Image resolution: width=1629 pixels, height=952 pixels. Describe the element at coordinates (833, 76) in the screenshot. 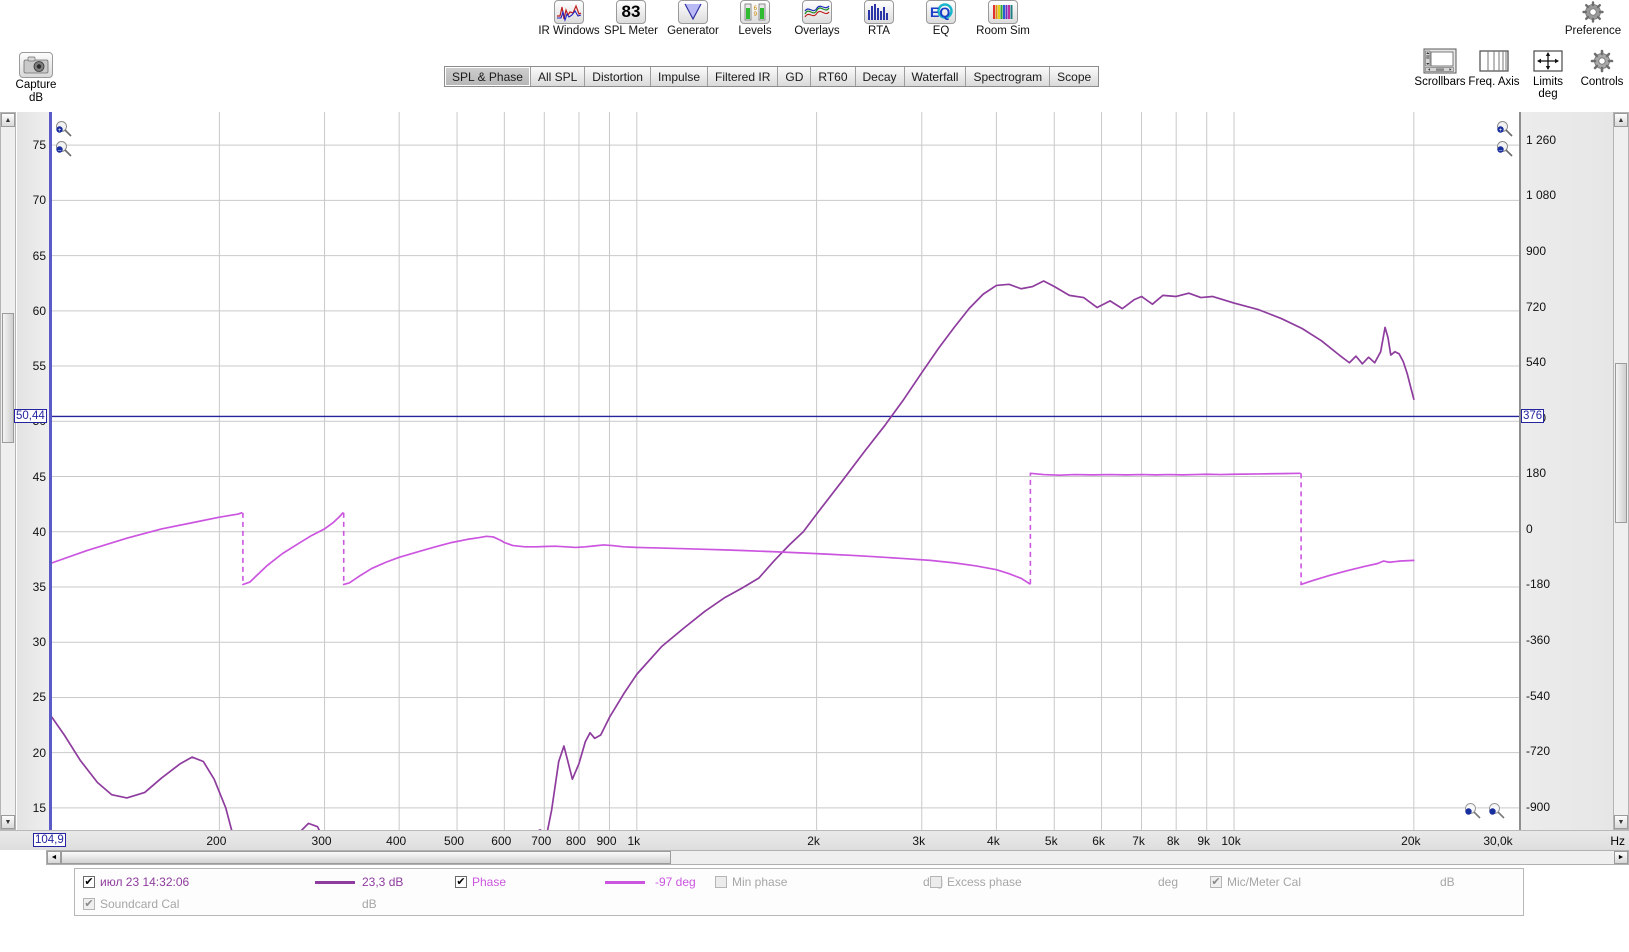

I see `tab-rt60: RT60` at that location.